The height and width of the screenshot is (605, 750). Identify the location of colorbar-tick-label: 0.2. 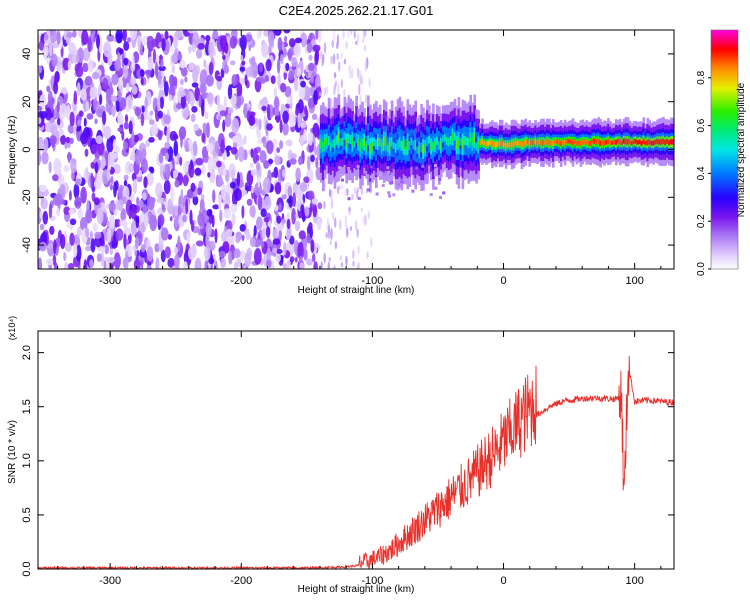
(701, 221).